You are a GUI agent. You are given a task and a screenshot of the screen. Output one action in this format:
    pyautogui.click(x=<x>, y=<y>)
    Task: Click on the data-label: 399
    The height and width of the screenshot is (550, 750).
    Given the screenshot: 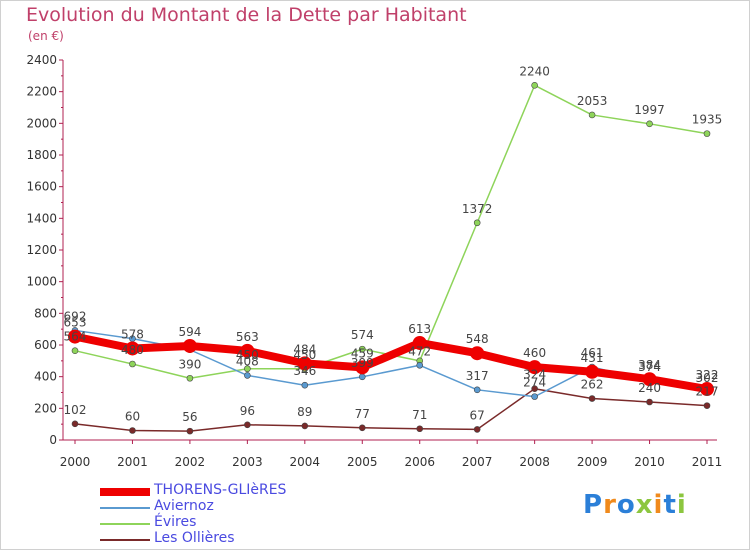 What is the action you would take?
    pyautogui.click(x=362, y=363)
    